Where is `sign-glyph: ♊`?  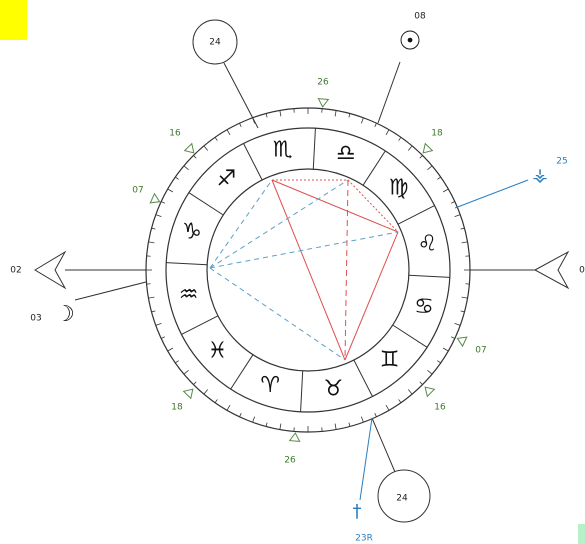 sign-glyph: ♊ is located at coordinates (390, 360).